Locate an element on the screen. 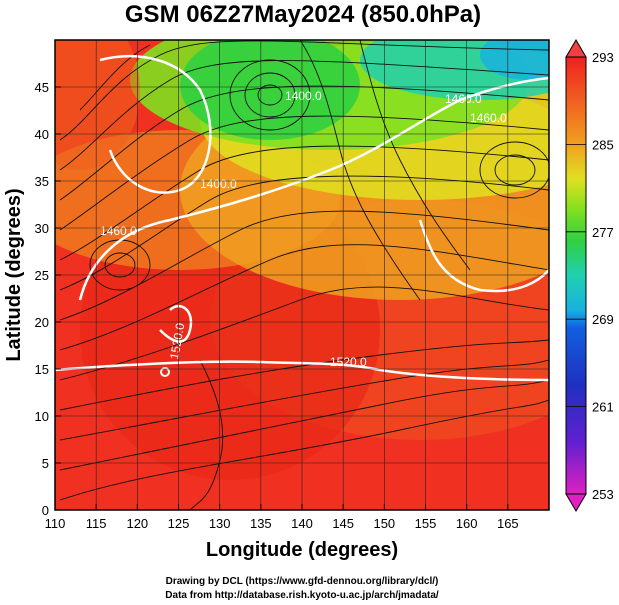  colorbar: 293 285 277 269 261 253 is located at coordinates (589, 275).